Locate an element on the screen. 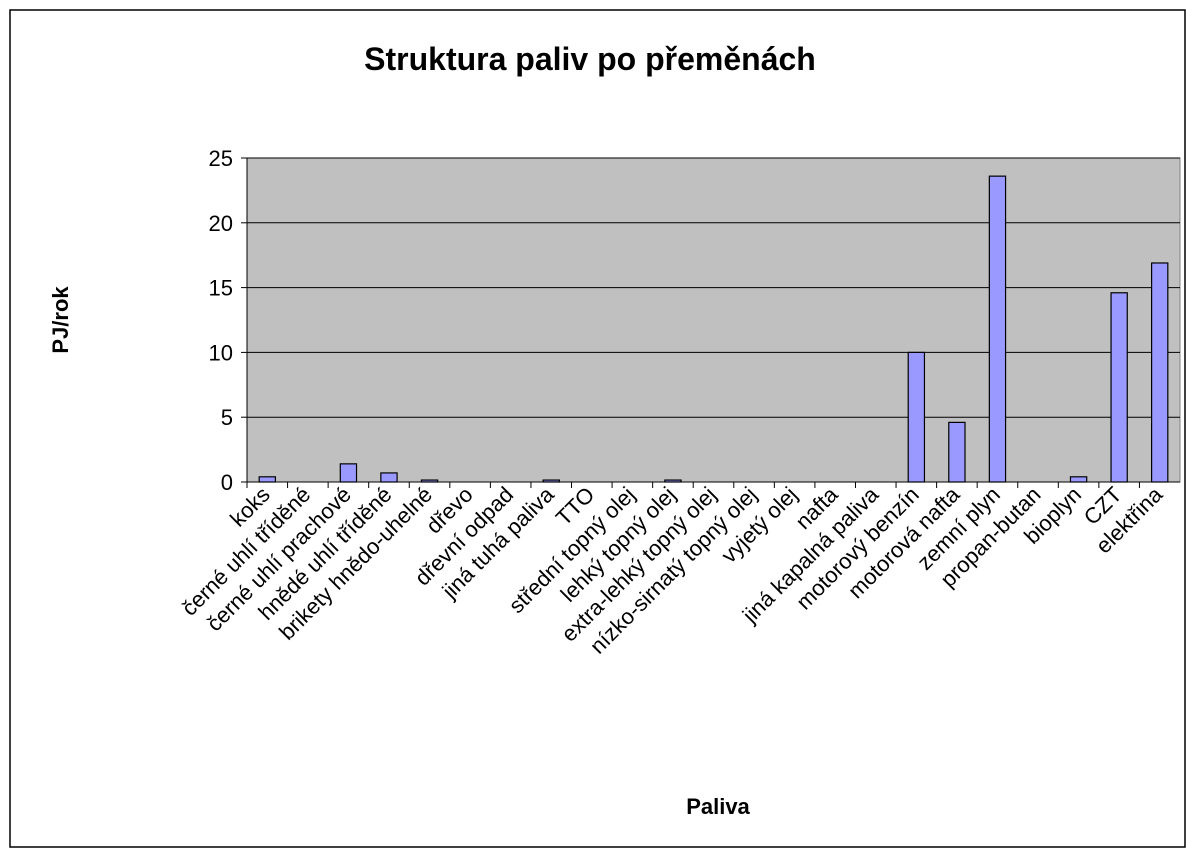  y-tick-label: 10 is located at coordinates (221, 352).